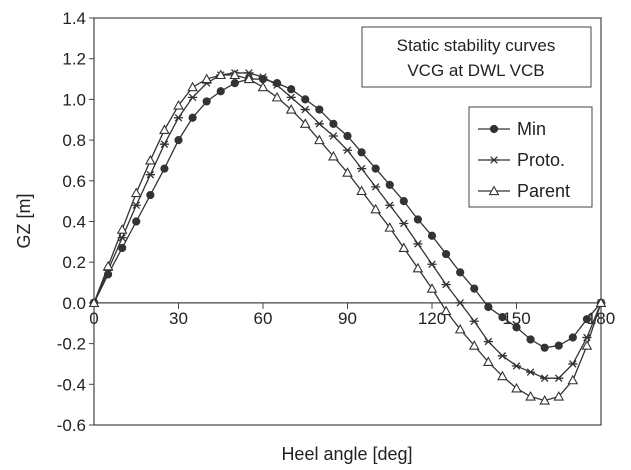 The width and height of the screenshot is (631, 470). Describe the element at coordinates (543, 191) in the screenshot. I see `legend-label: Parent` at that location.